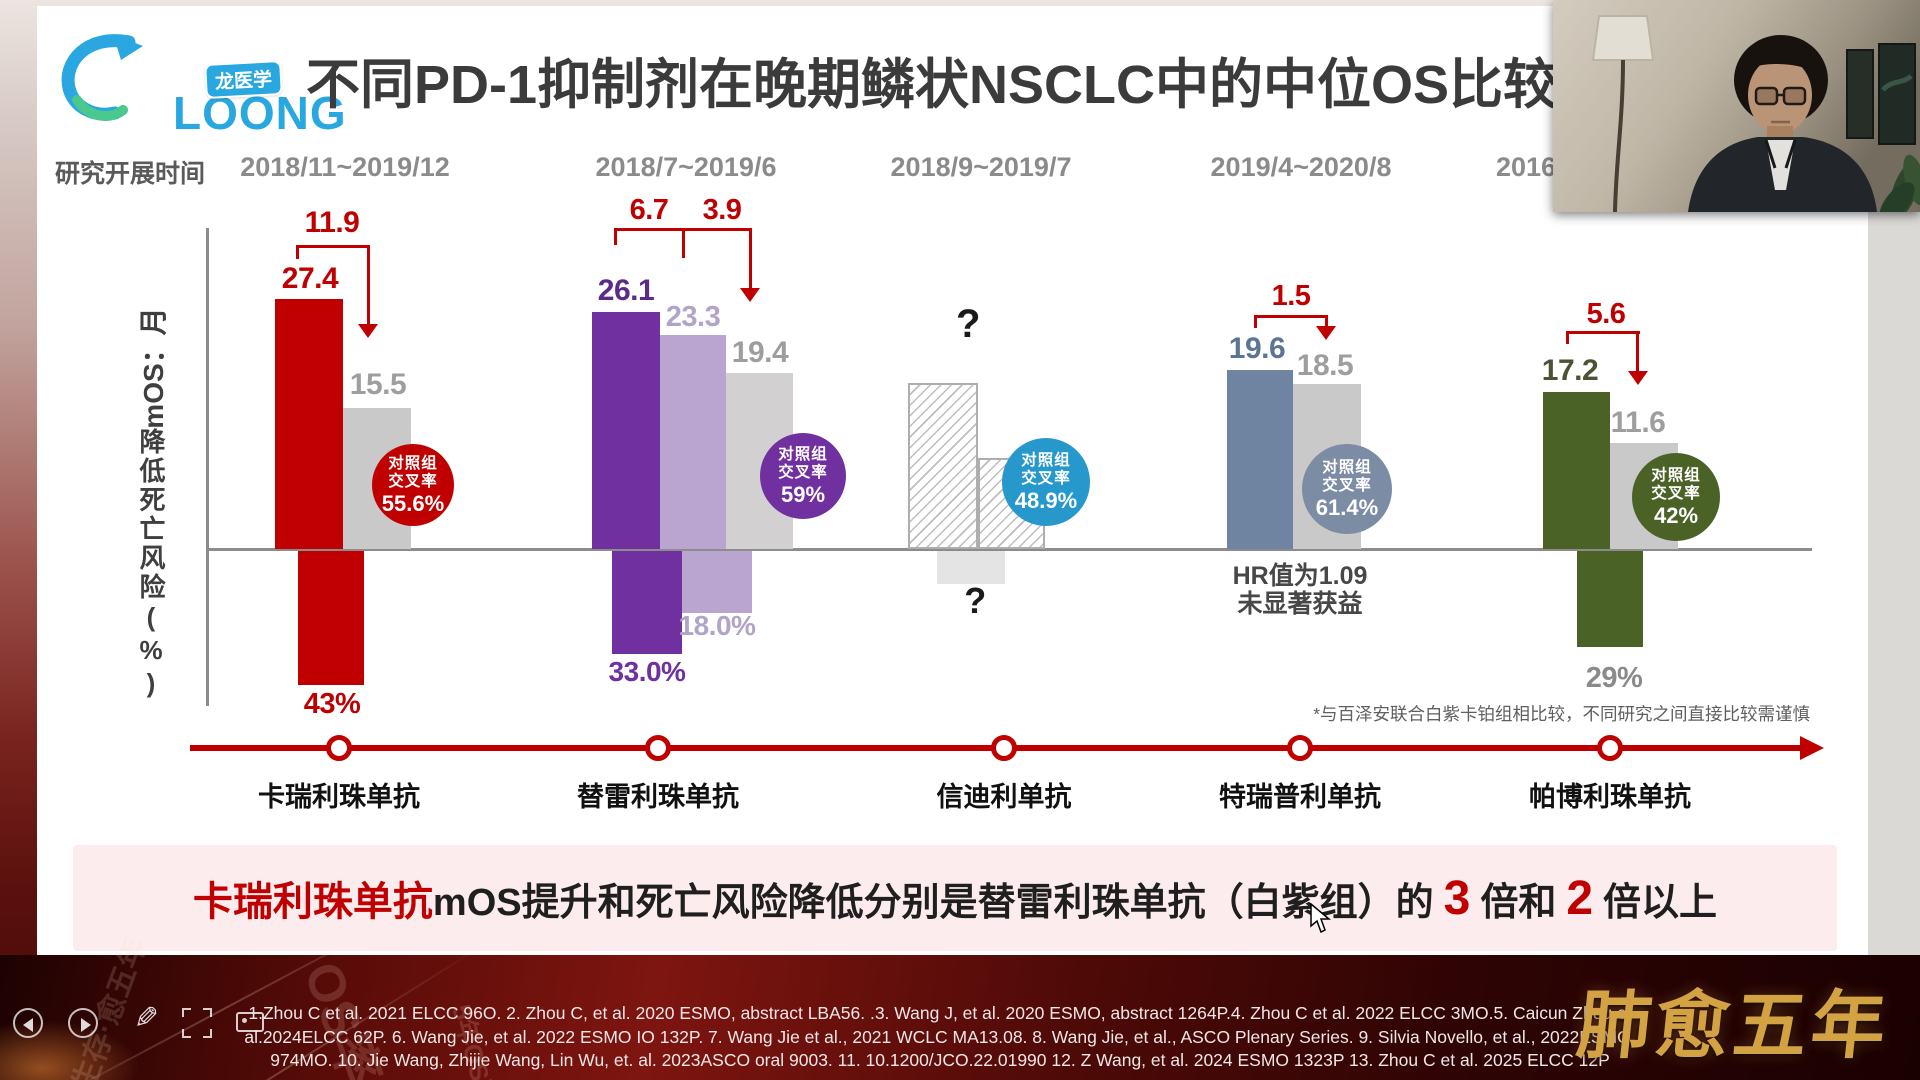 This screenshot has width=1920, height=1080. What do you see at coordinates (1733, 1027) in the screenshot?
I see `gold-calligraphy-watermark: 肺愈五年` at bounding box center [1733, 1027].